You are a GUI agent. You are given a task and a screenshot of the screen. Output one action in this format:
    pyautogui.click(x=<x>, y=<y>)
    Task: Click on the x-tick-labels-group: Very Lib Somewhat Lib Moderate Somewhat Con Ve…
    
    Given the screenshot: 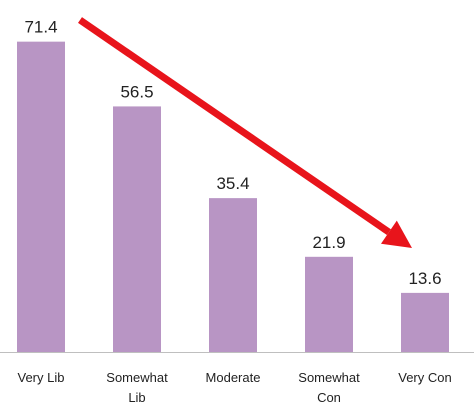 What is the action you would take?
    pyautogui.click(x=235, y=387)
    